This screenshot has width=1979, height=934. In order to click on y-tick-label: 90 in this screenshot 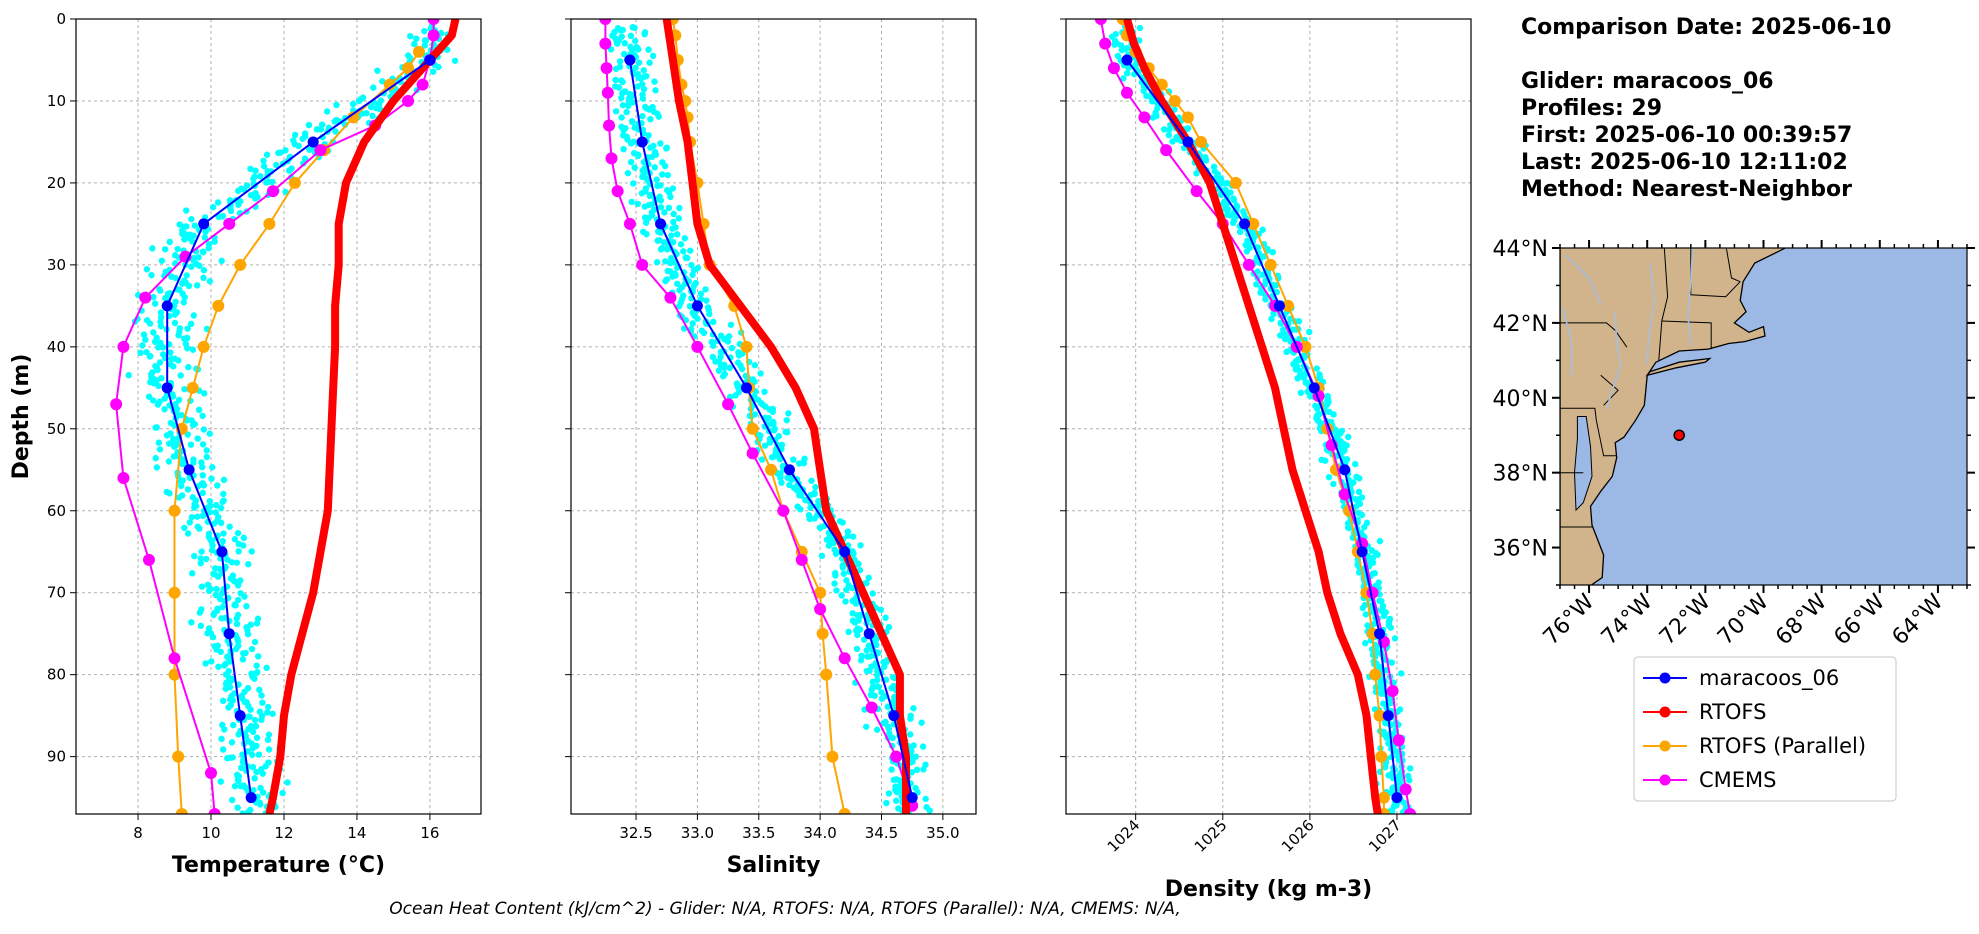, I will do `click(56, 757)`.